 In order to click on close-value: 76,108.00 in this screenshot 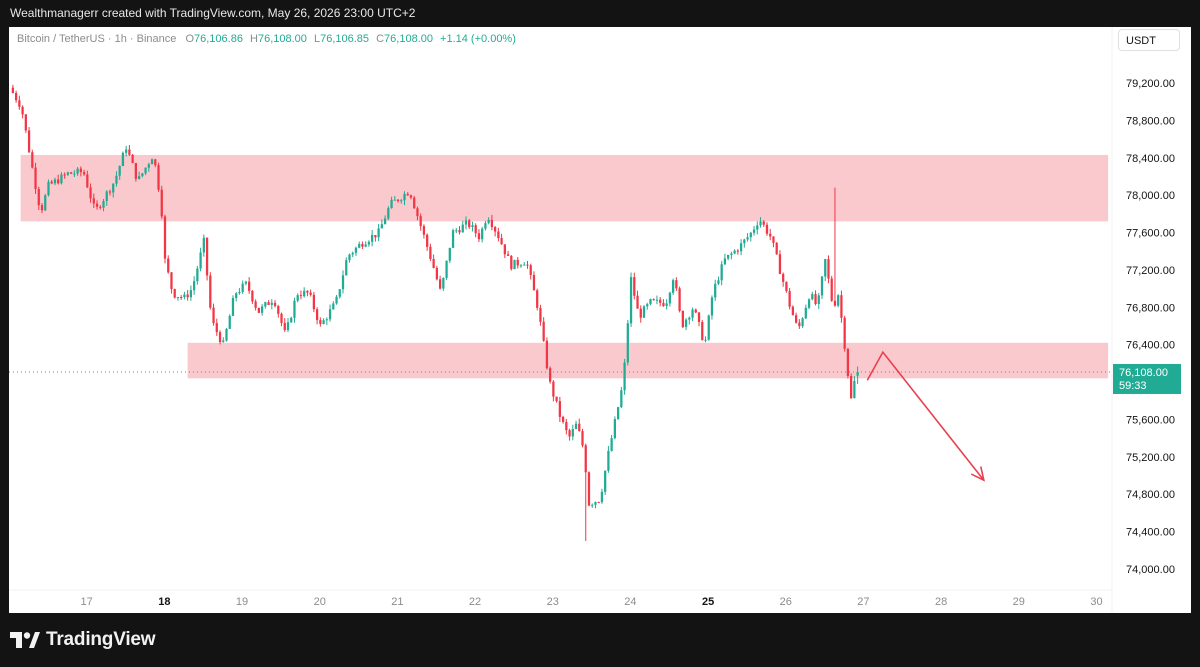, I will do `click(408, 39)`.